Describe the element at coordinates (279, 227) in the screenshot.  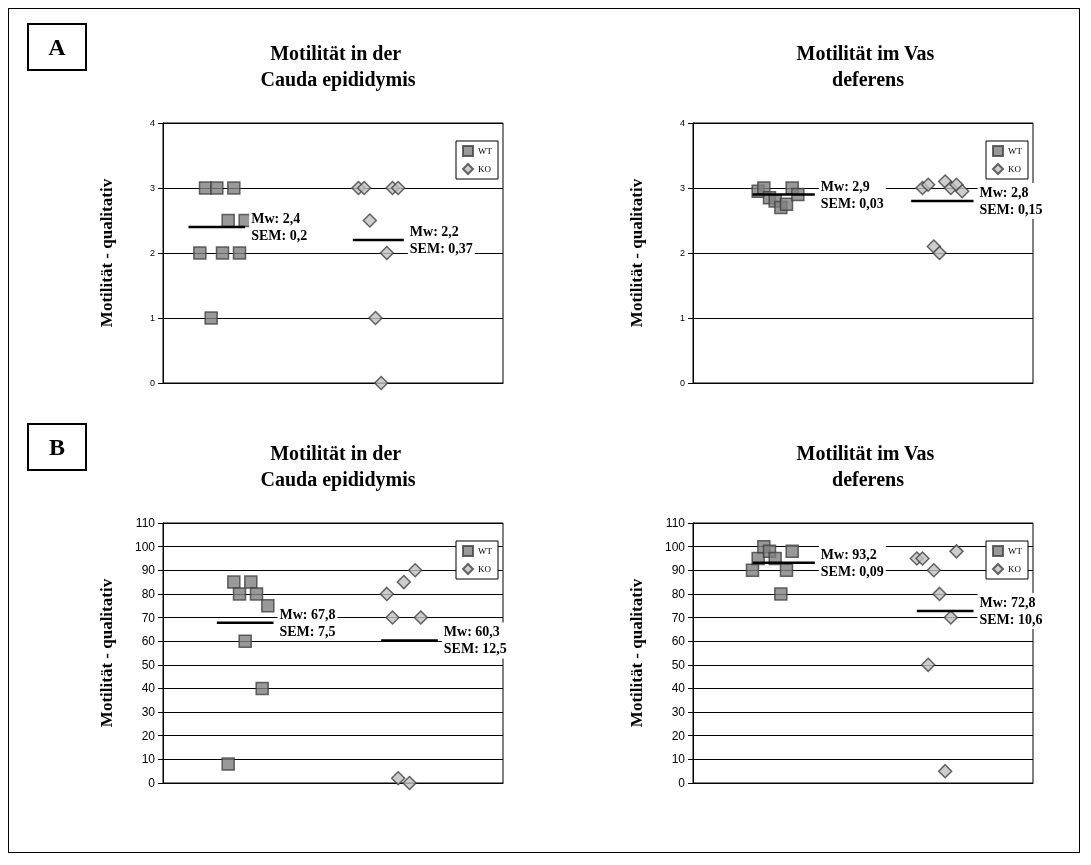
I see `annotation: Mw: 2,4 SEM: 0,2` at that location.